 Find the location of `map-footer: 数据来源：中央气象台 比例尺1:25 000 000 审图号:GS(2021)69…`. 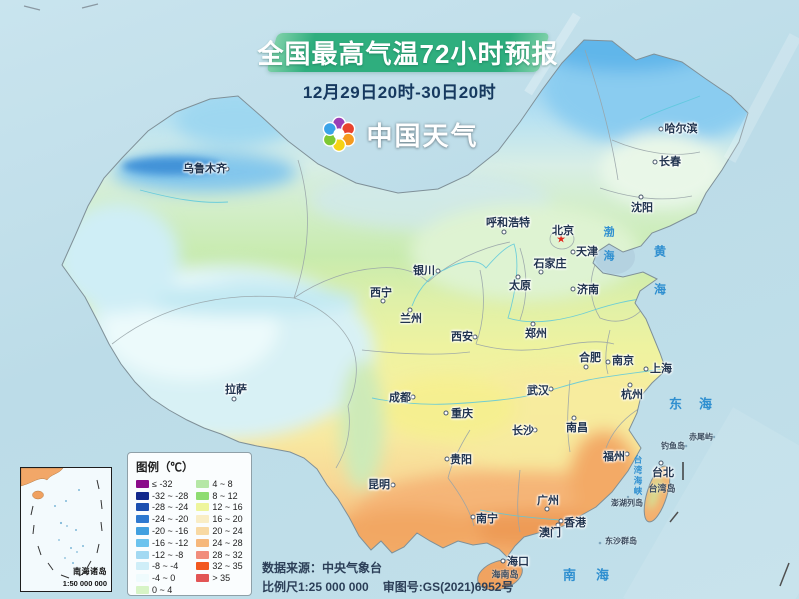

map-footer: 数据来源：中央气象台 比例尺1:25 000 000 审图号:GS(2021)69… is located at coordinates (387, 577).